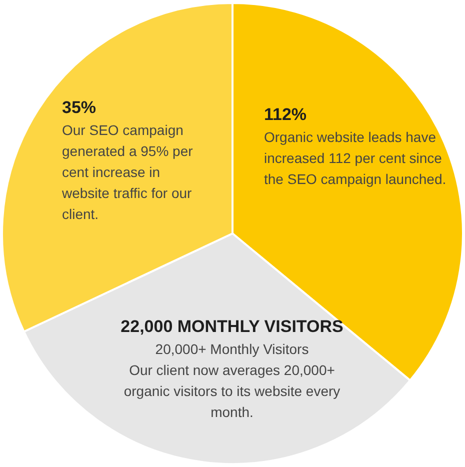 This screenshot has width=465, height=467. Describe the element at coordinates (79, 107) in the screenshot. I see `slice-label: 35%` at that location.